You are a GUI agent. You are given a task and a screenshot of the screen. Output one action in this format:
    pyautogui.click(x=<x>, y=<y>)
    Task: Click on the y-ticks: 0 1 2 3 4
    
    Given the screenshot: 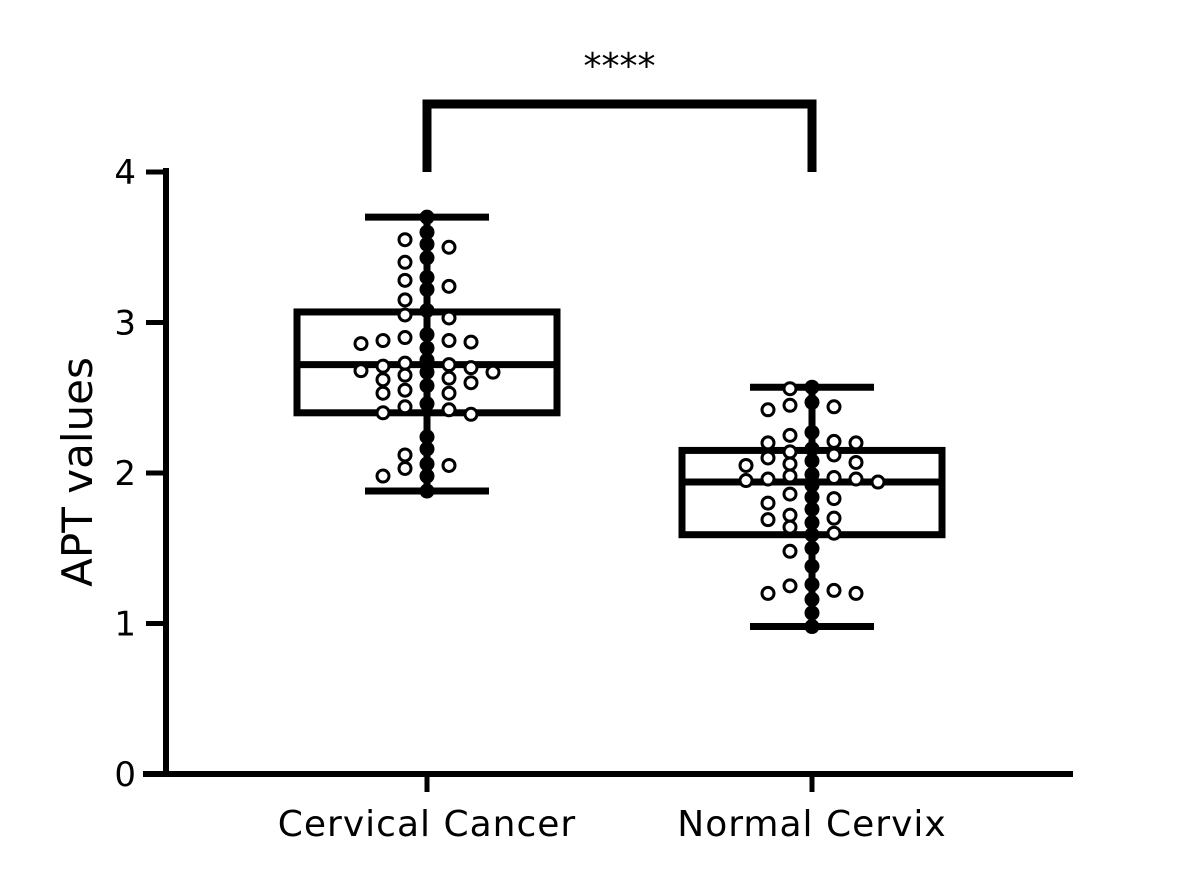 What is the action you would take?
    pyautogui.click(x=140, y=474)
    